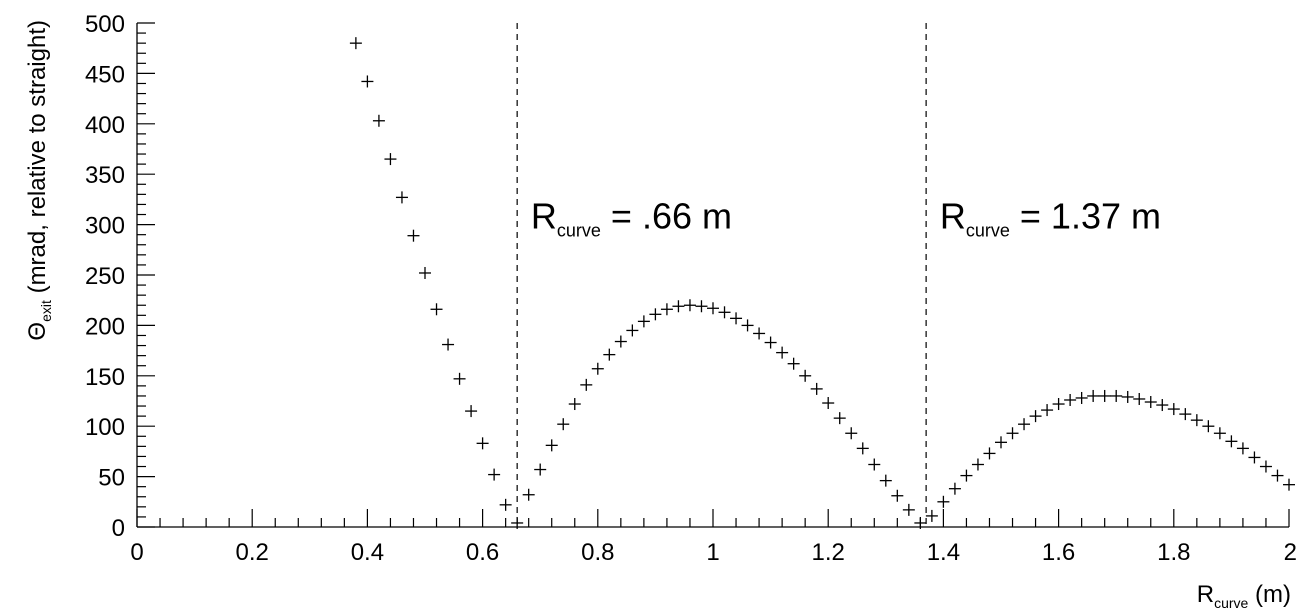  What do you see at coordinates (367, 552) in the screenshot?
I see `x-tick-label: 0.4` at bounding box center [367, 552].